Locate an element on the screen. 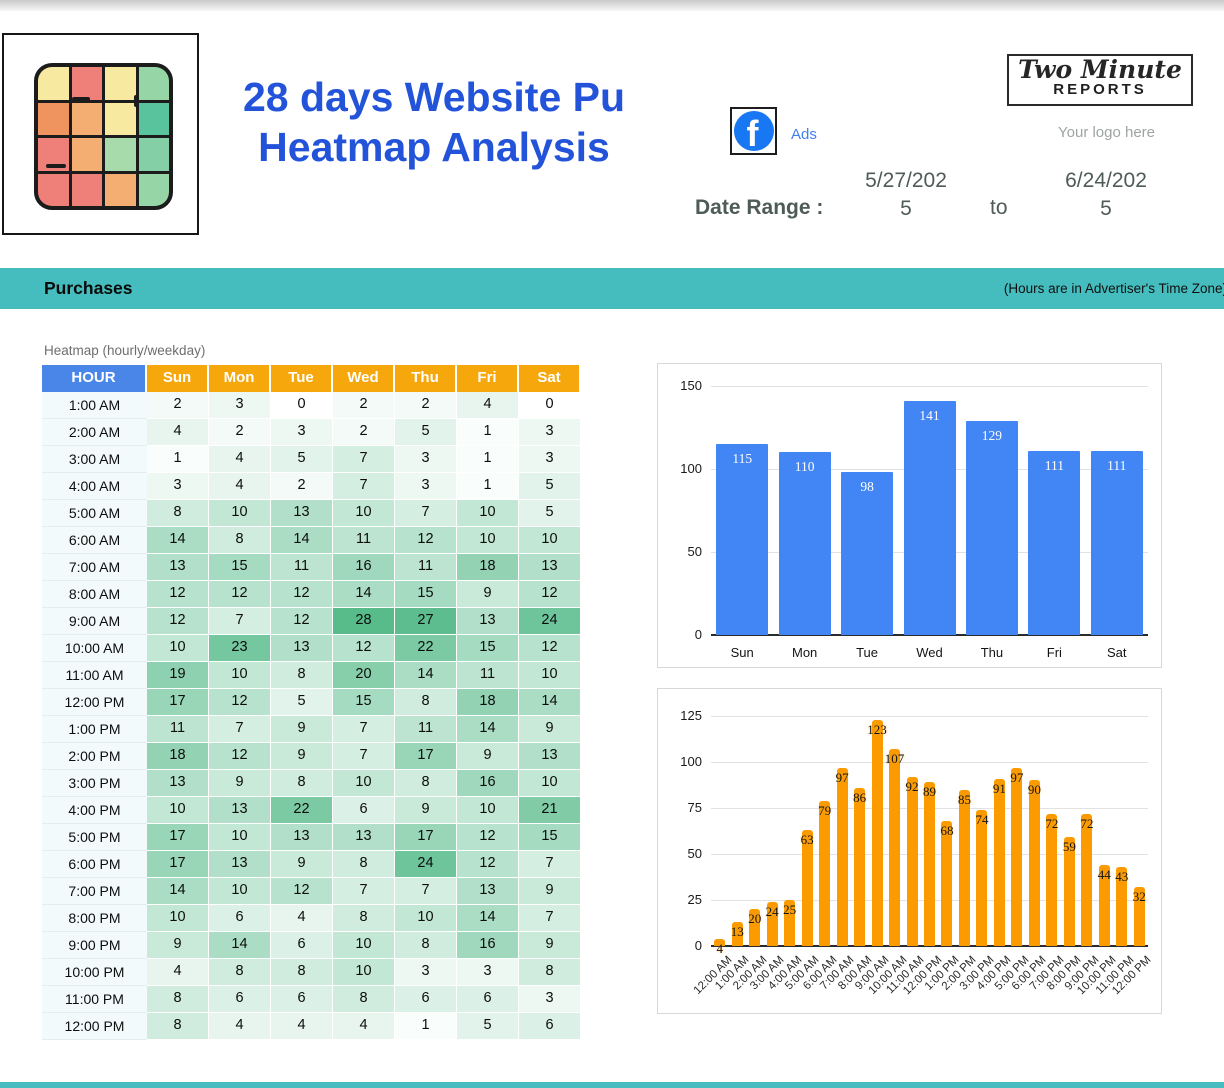 This screenshot has height=1088, width=1224. bar-value-label: 89 is located at coordinates (929, 792).